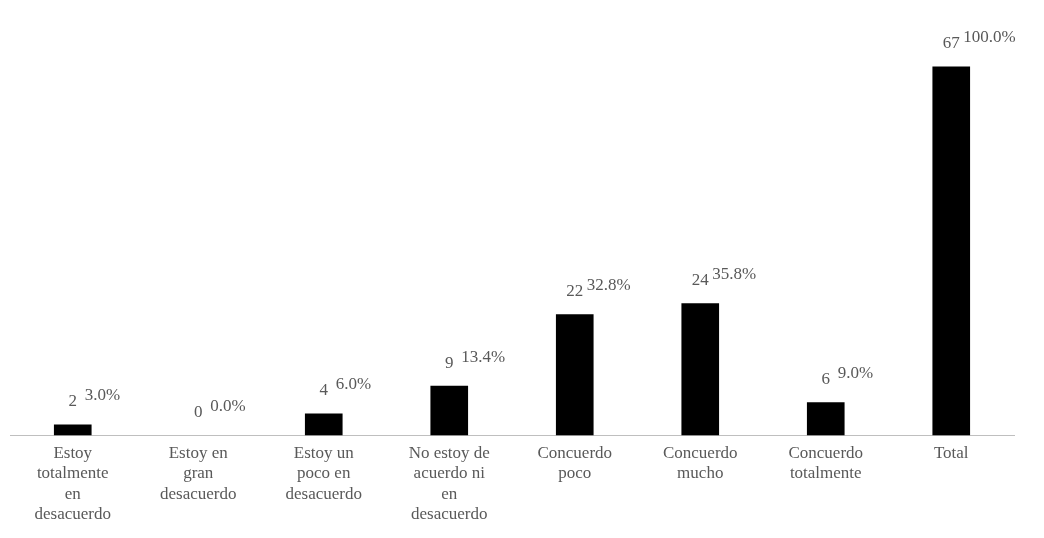 Image resolution: width=1044 pixels, height=538 pixels. Describe the element at coordinates (72, 483) in the screenshot. I see `x-tick-label: Estoy totalmente en desacuerdo` at that location.